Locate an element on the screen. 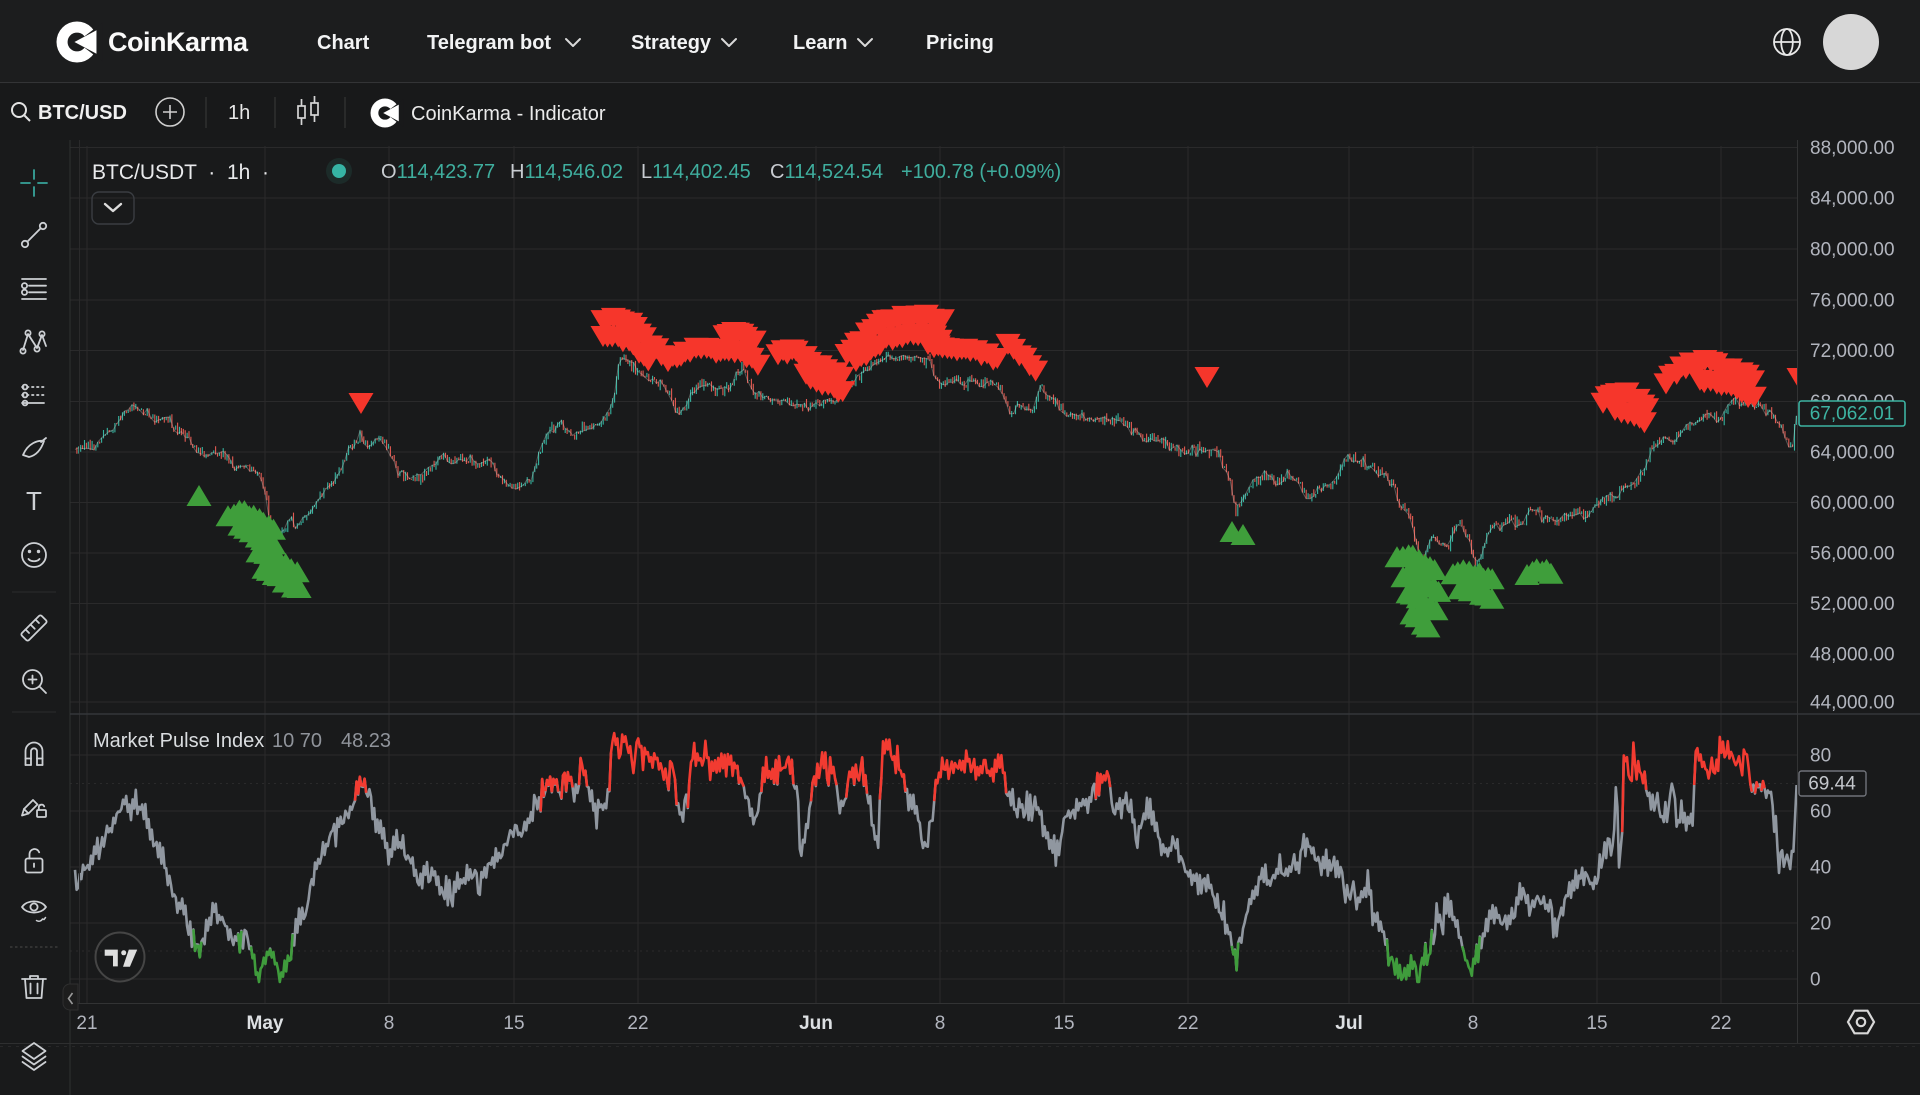 The height and width of the screenshot is (1095, 1920). svg-text: CoinKarma is located at coordinates (178, 42).